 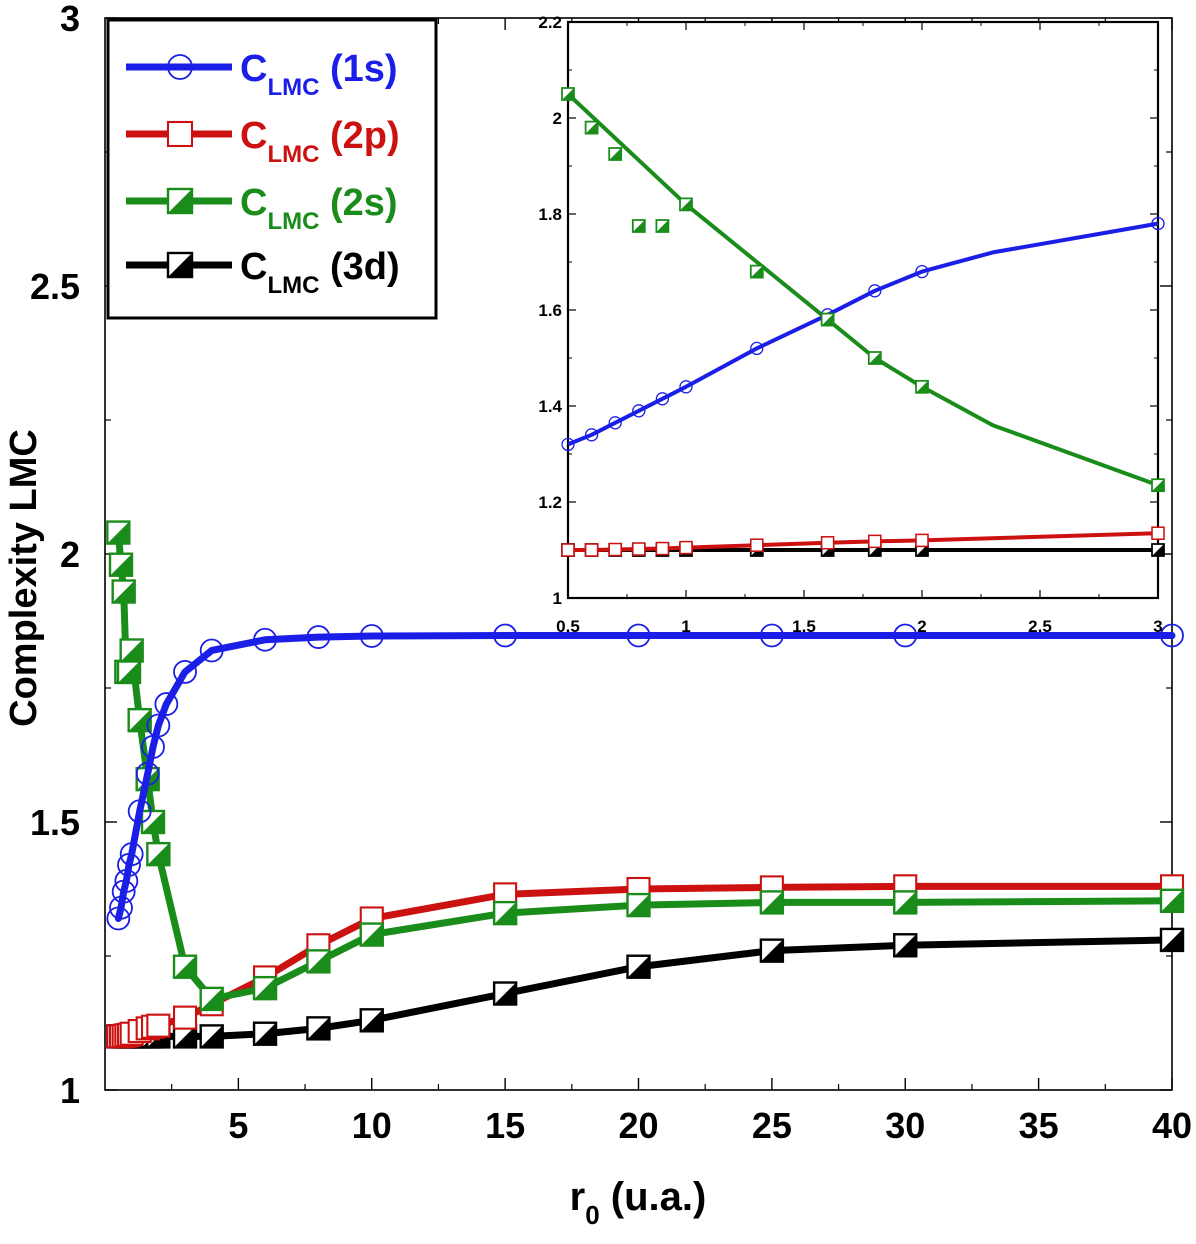 What do you see at coordinates (550, 502) in the screenshot?
I see `inset-y-tick-label: 1.2` at bounding box center [550, 502].